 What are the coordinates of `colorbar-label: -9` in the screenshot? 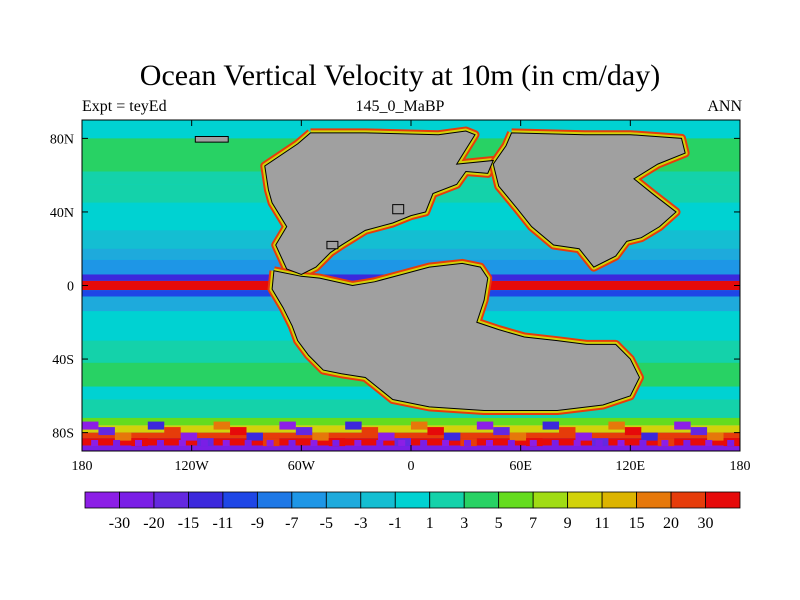 It's located at (257, 523).